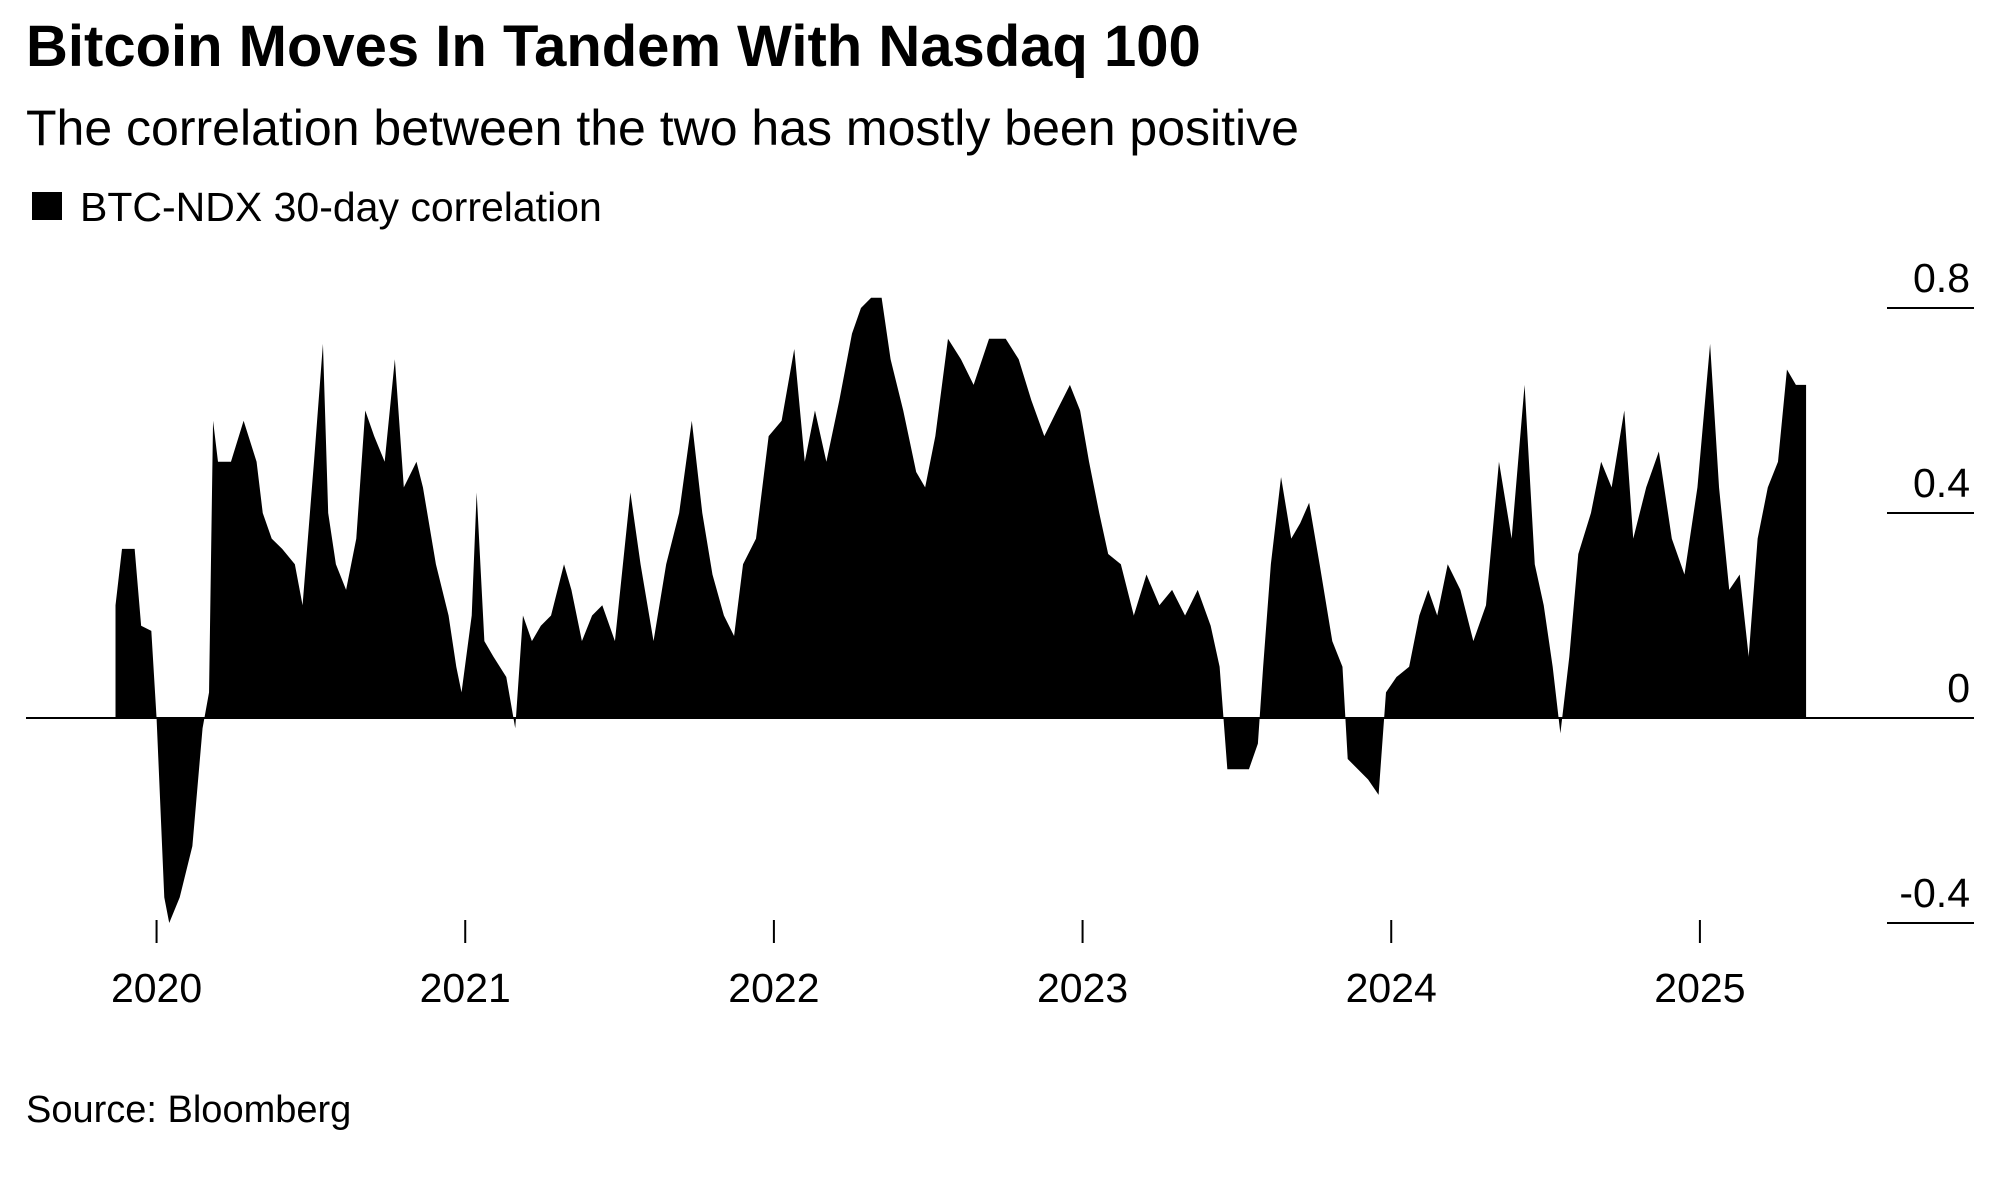 Image resolution: width=2000 pixels, height=1188 pixels. I want to click on x-tick-label: 2025, so click(1699, 988).